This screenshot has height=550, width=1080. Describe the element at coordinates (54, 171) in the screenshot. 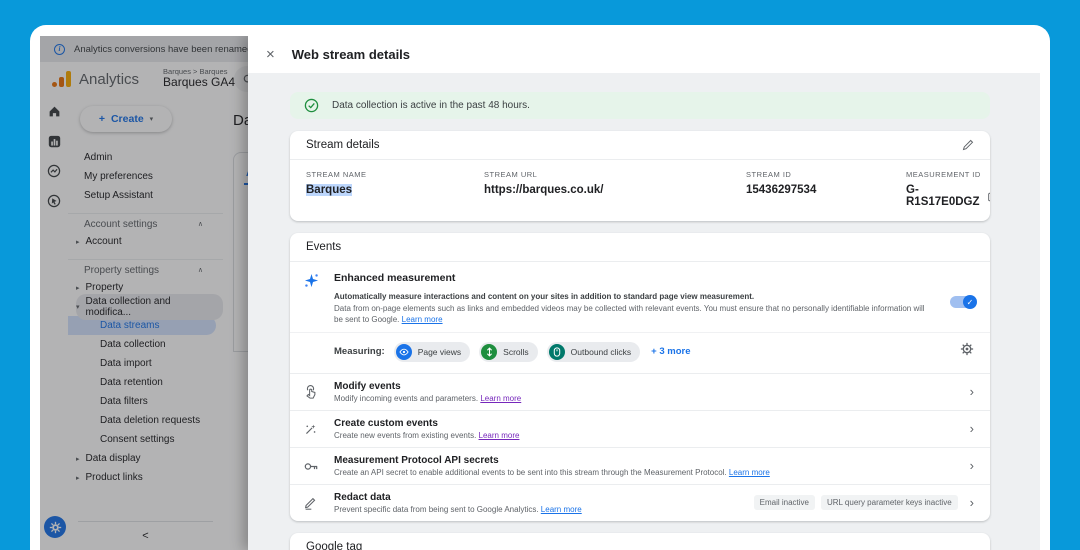

I see `explore-icon` at that location.